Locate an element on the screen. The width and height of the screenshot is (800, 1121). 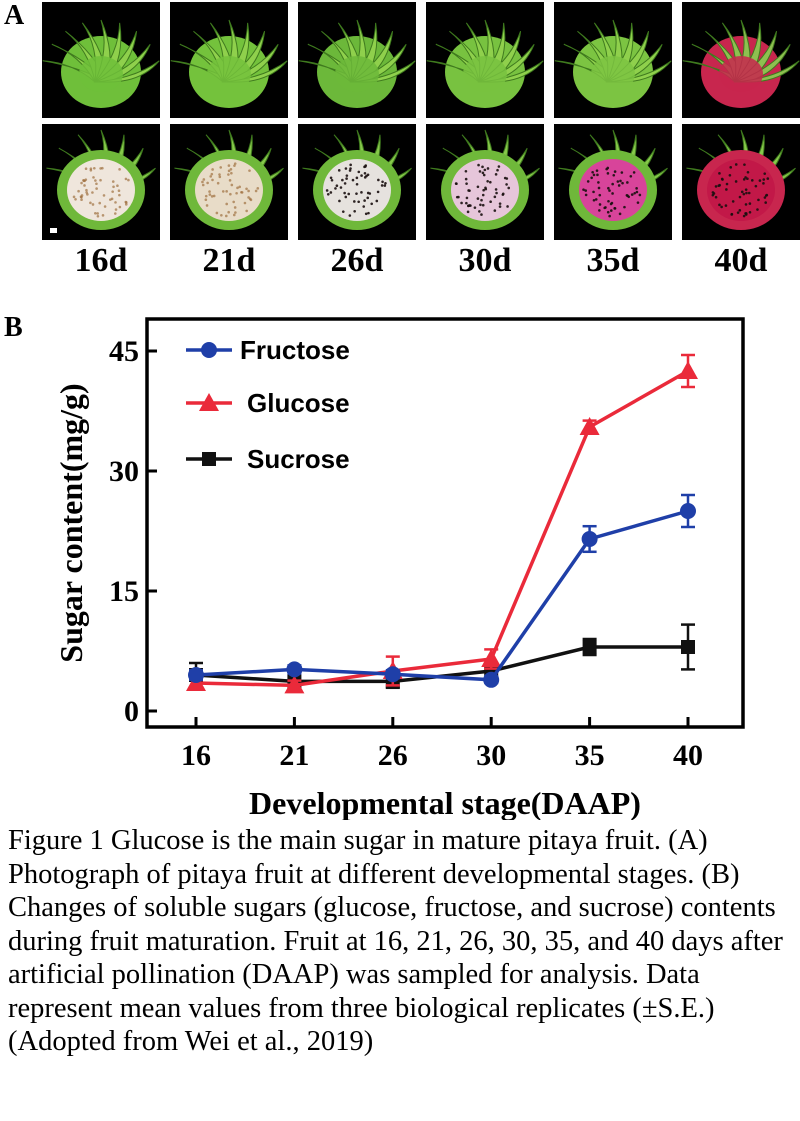
legend-glucose-marker is located at coordinates (209, 402).